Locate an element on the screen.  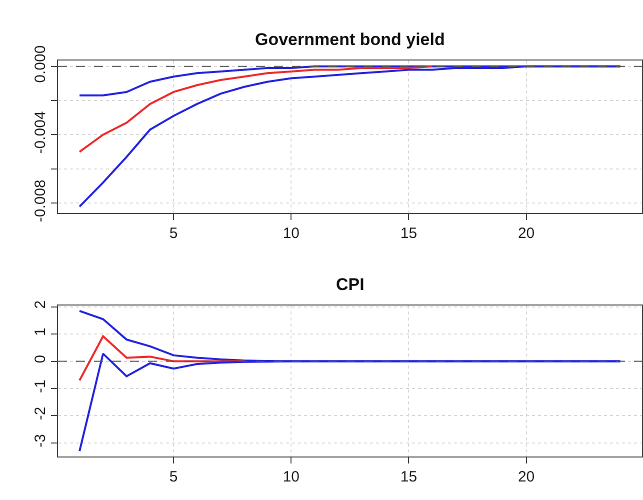
y-tick-label: -0.004 is located at coordinates (40, 132).